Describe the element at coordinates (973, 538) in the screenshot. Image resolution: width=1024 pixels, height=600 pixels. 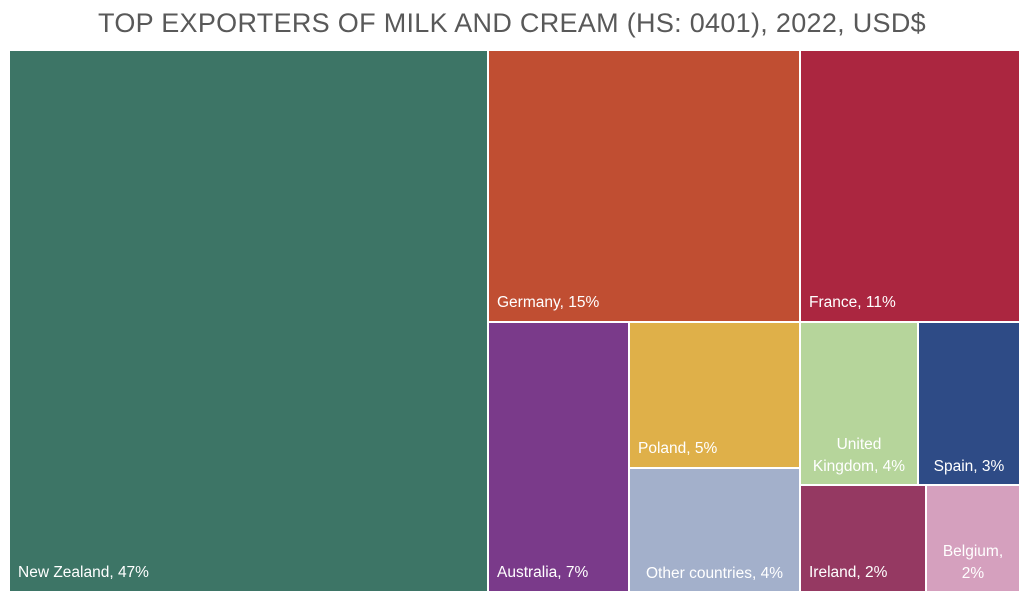
I see `treemap-tile-belgium: Belgium, 2%` at that location.